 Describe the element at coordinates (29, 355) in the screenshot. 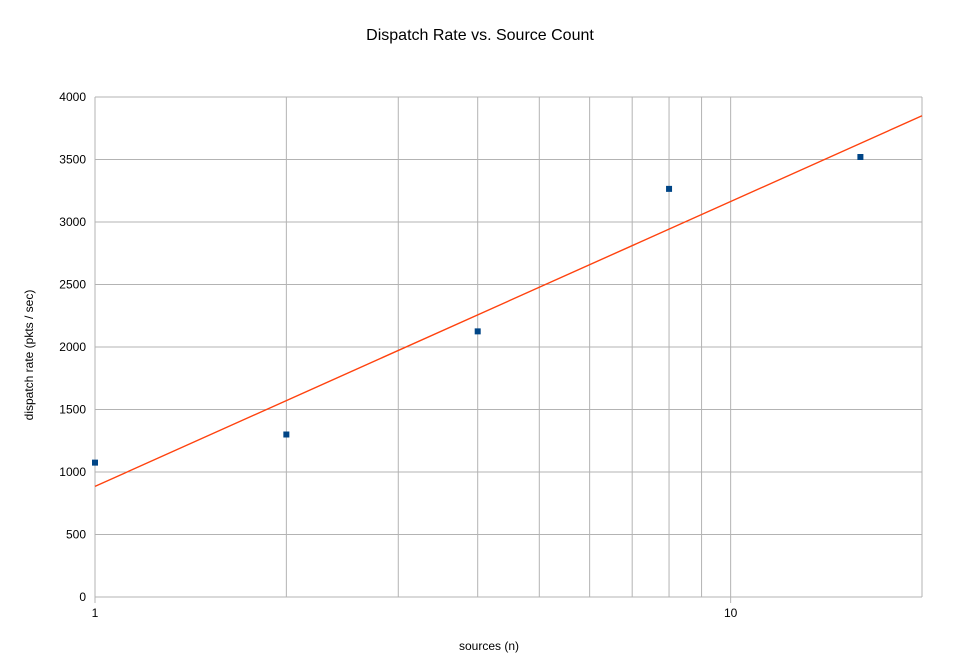

I see `y-axis-label: dispatch rate (pkts / sec)` at that location.